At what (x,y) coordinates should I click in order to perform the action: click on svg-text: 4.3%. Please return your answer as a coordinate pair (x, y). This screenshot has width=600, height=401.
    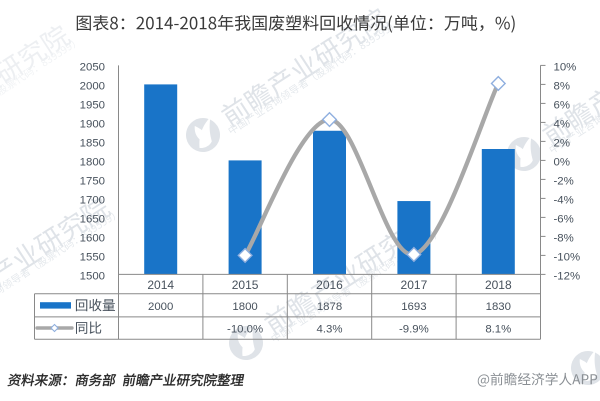
    Looking at the image, I should click on (330, 330).